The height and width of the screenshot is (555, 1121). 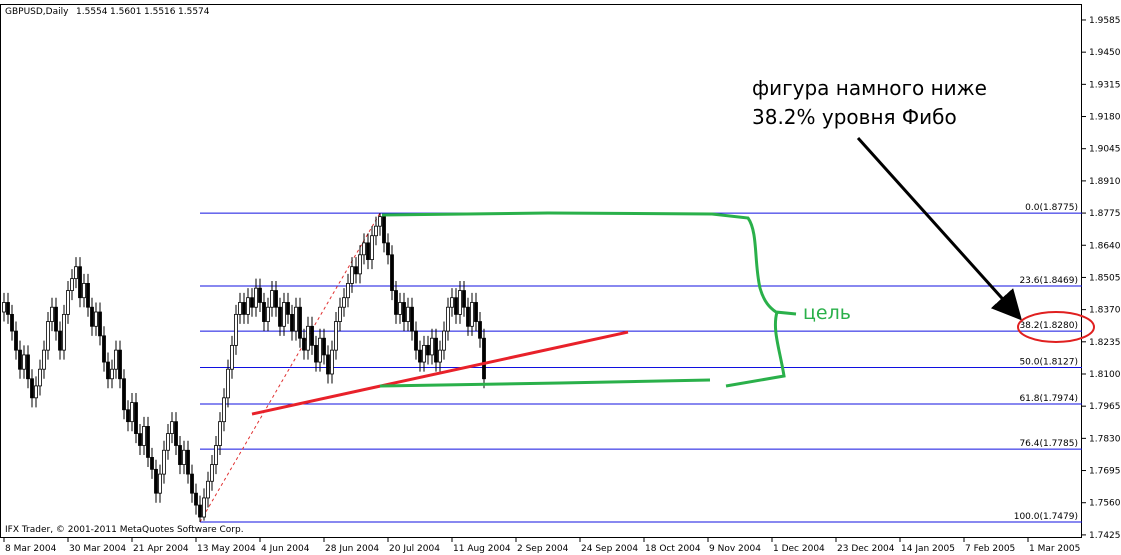 I want to click on annotation-line: 38.2% уровня Фибо, so click(x=854, y=117).